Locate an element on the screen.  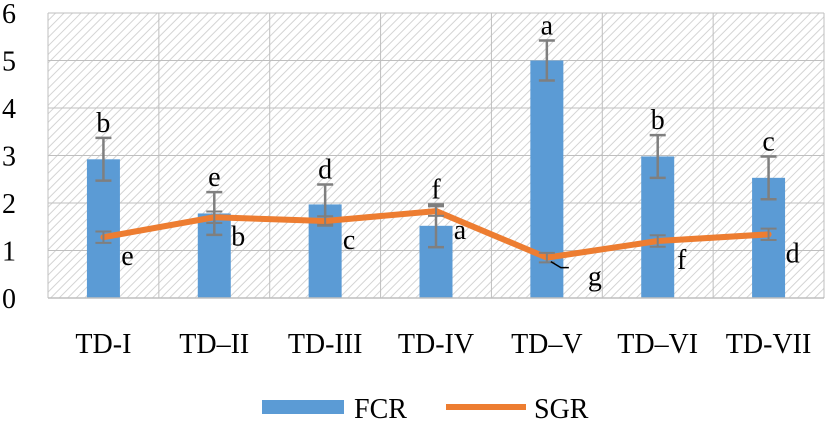
legend: FCR SGR is located at coordinates (425, 408).